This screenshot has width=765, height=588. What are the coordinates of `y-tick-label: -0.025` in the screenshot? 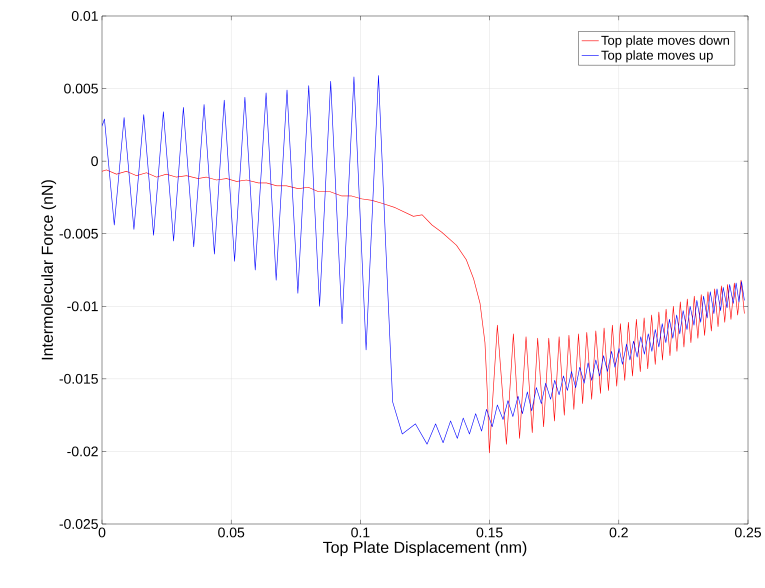 It's located at (79, 524).